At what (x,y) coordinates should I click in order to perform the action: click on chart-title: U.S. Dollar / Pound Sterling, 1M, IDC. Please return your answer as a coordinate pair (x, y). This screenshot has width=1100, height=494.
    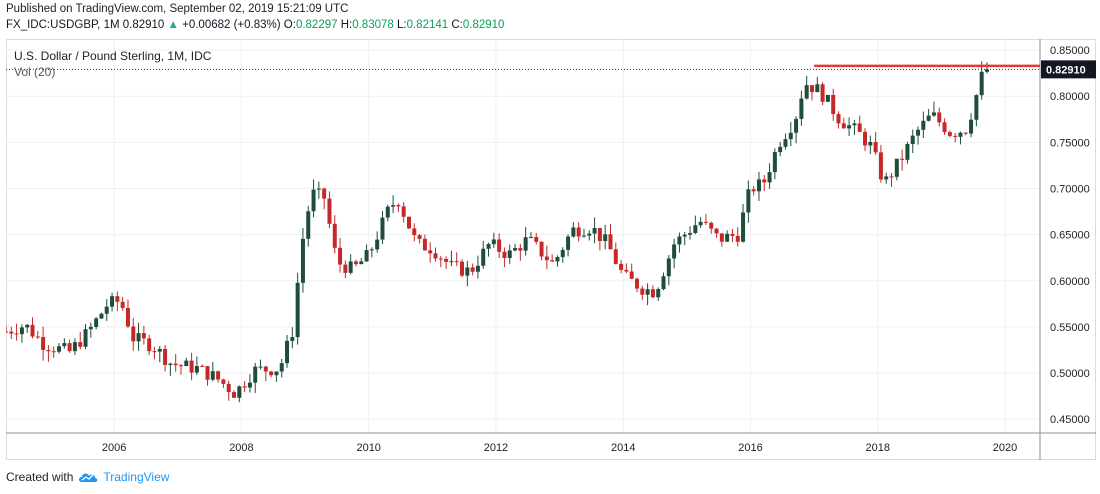
    Looking at the image, I should click on (113, 56).